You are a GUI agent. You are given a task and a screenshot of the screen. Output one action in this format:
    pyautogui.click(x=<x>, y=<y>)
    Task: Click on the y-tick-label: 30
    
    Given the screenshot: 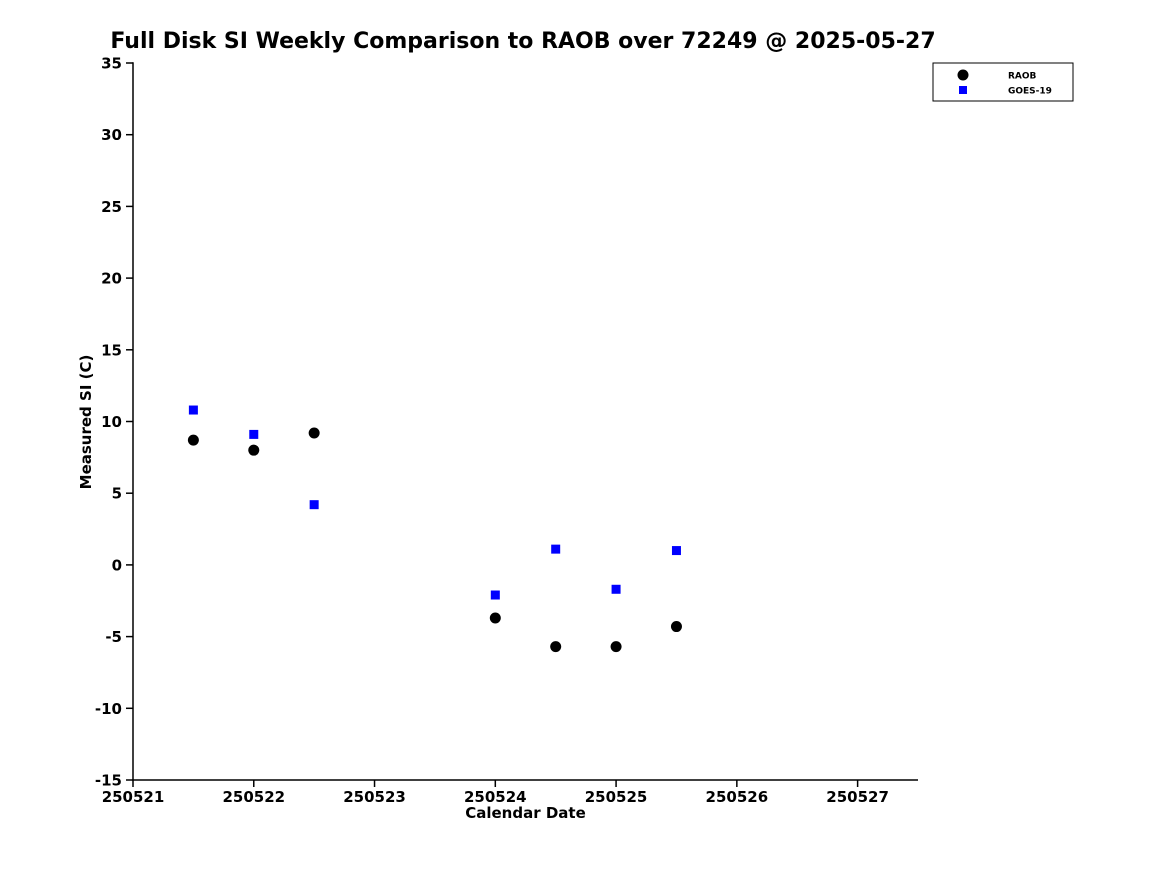 What is the action you would take?
    pyautogui.click(x=111, y=135)
    